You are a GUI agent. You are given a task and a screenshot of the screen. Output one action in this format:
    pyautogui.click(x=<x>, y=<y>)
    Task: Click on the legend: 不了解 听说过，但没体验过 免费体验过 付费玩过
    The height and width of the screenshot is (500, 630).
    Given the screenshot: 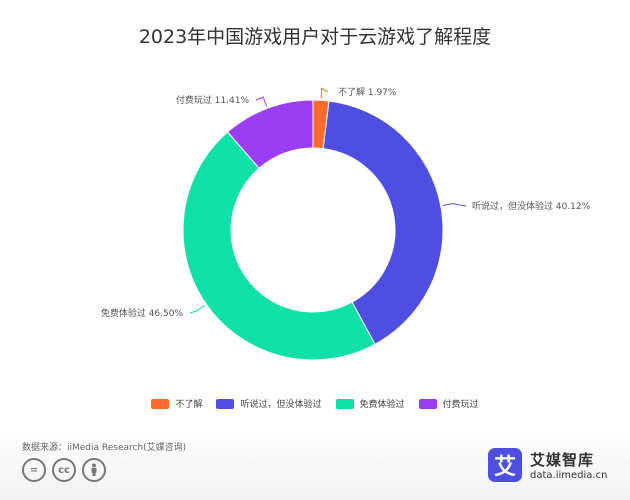 What is the action you would take?
    pyautogui.click(x=315, y=403)
    